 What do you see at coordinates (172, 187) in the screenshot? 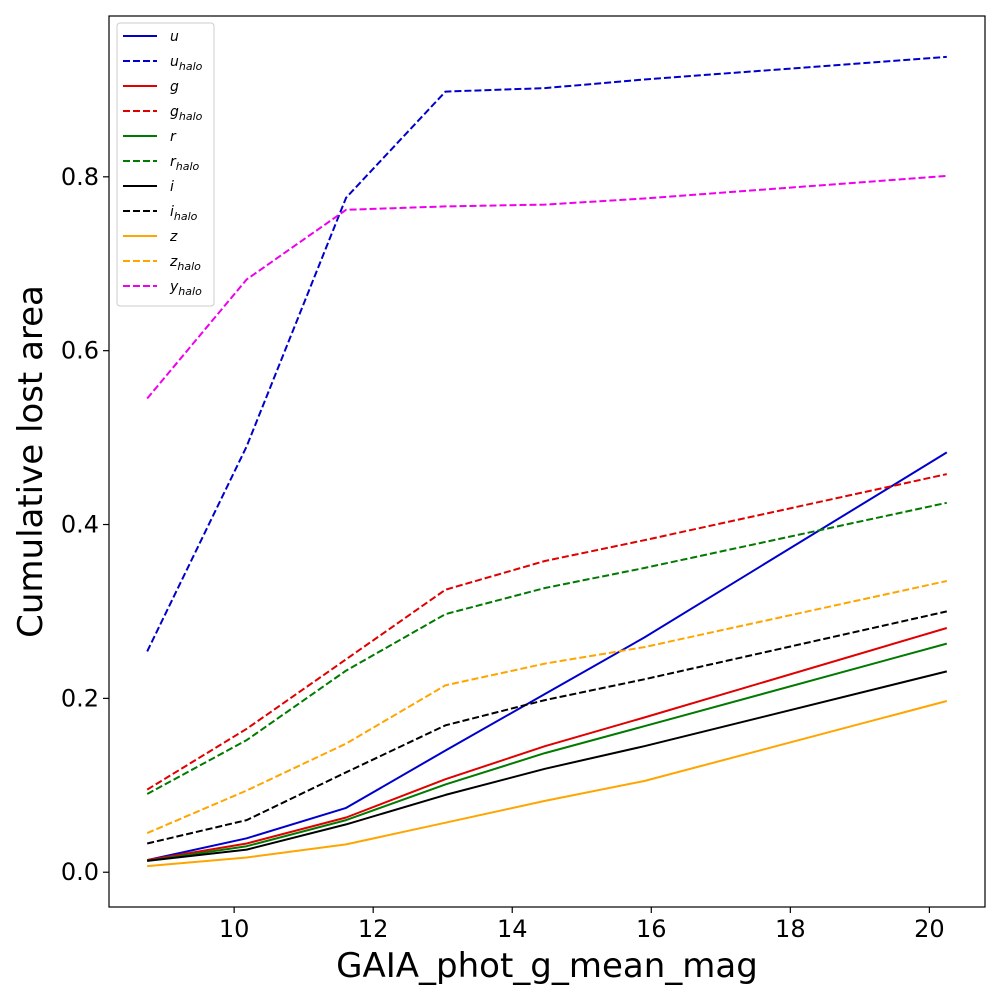
I see `legend-entry-i: i` at bounding box center [172, 187].